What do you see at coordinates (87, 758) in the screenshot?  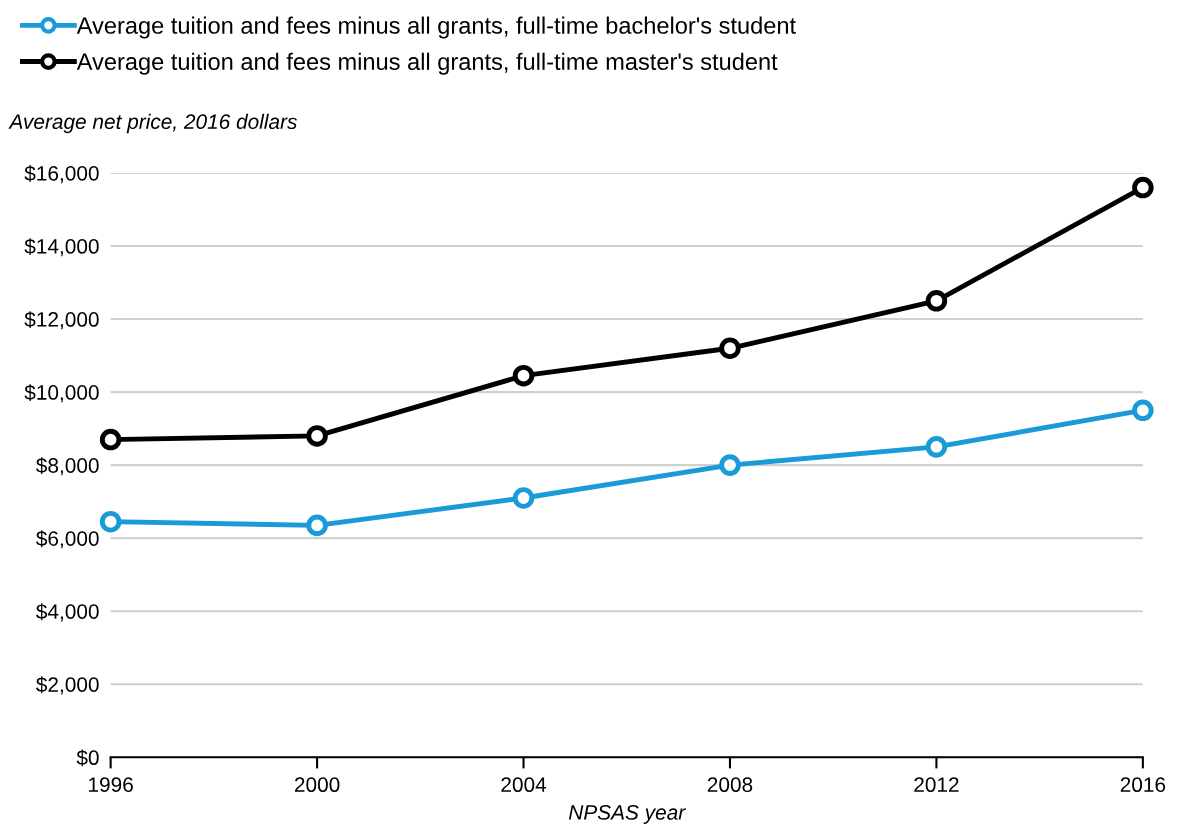 I see `y-tick-label: $0` at bounding box center [87, 758].